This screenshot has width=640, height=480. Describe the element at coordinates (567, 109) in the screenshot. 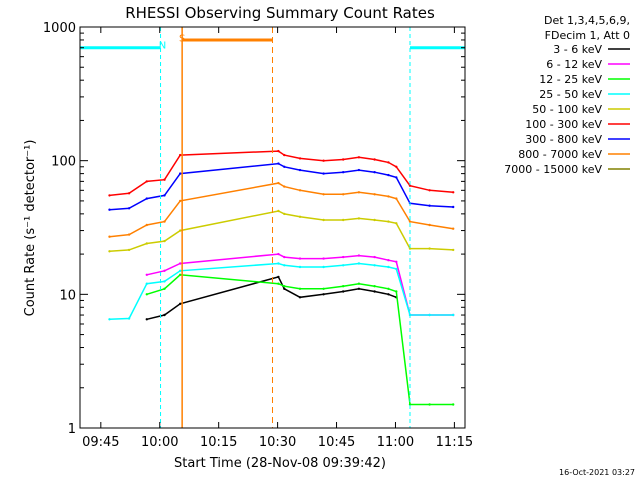

I see `legend-label: 50 - 100 keV` at that location.